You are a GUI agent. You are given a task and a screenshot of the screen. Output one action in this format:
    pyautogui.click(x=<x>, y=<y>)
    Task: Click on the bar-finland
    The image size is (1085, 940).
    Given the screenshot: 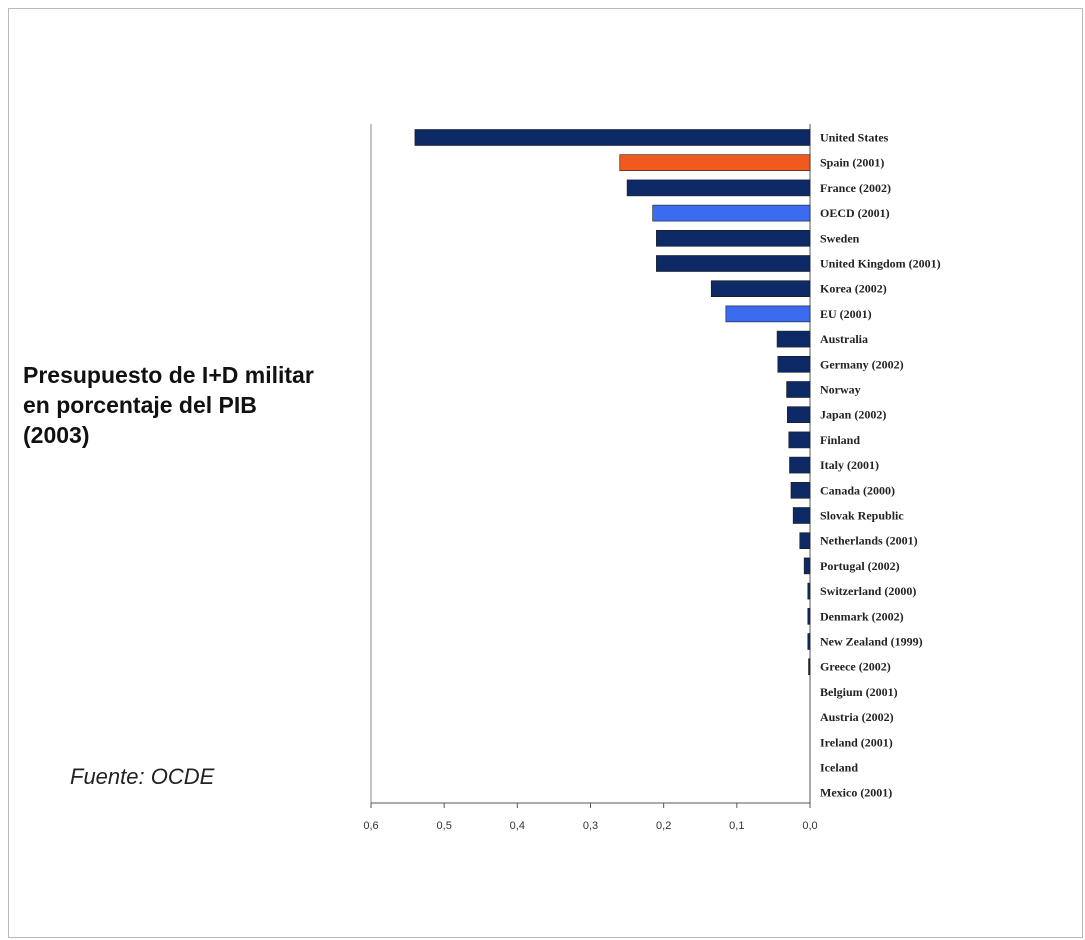 What is the action you would take?
    pyautogui.click(x=799, y=440)
    